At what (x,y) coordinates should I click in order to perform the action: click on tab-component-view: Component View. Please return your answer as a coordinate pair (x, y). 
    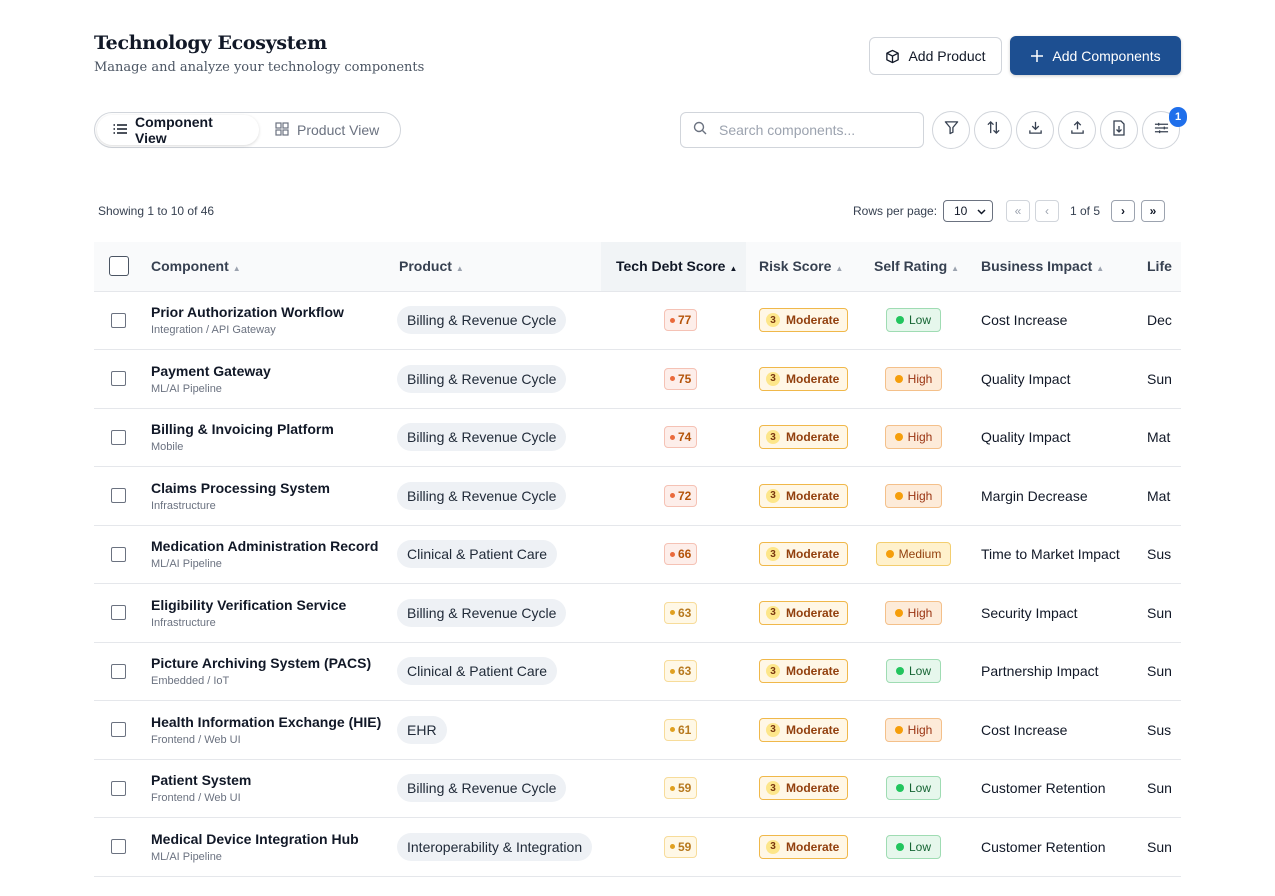
    Looking at the image, I should click on (178, 130).